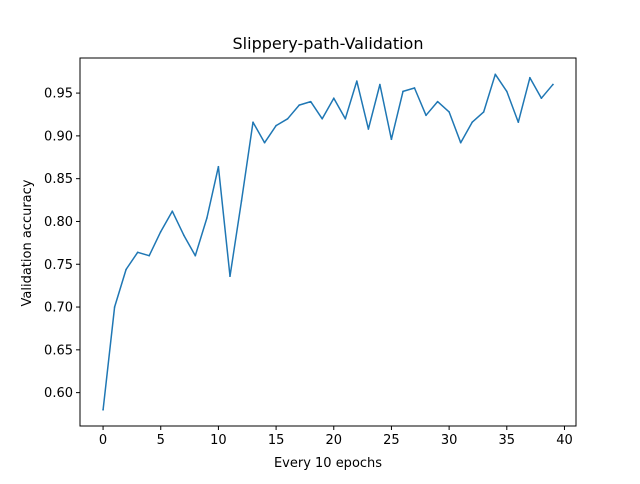 This screenshot has width=640, height=484. I want to click on y-axis-label: Validation accuracy, so click(27, 242).